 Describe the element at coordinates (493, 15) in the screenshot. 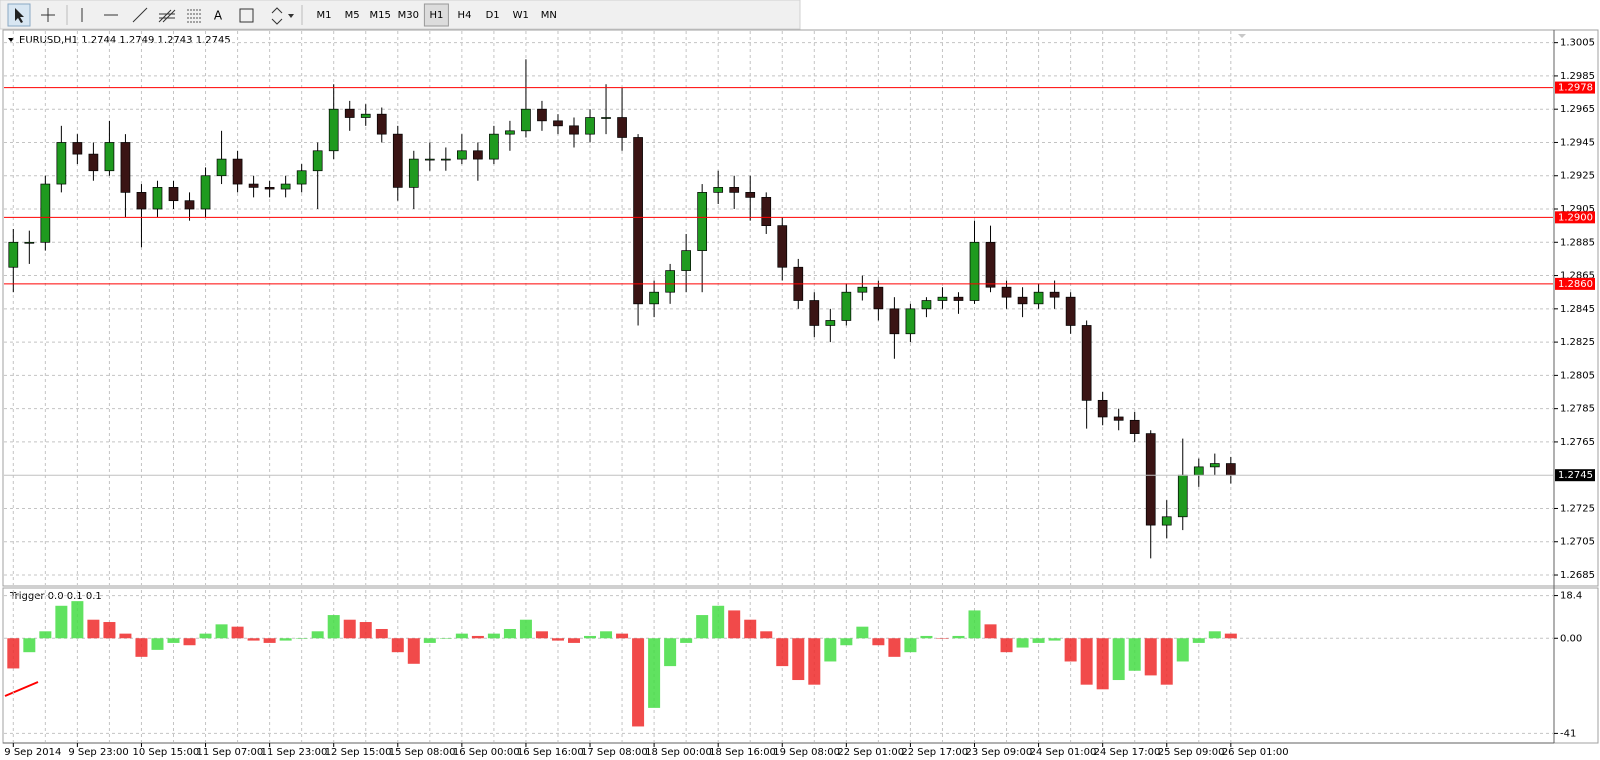

I see `timeframe-button: D1` at that location.